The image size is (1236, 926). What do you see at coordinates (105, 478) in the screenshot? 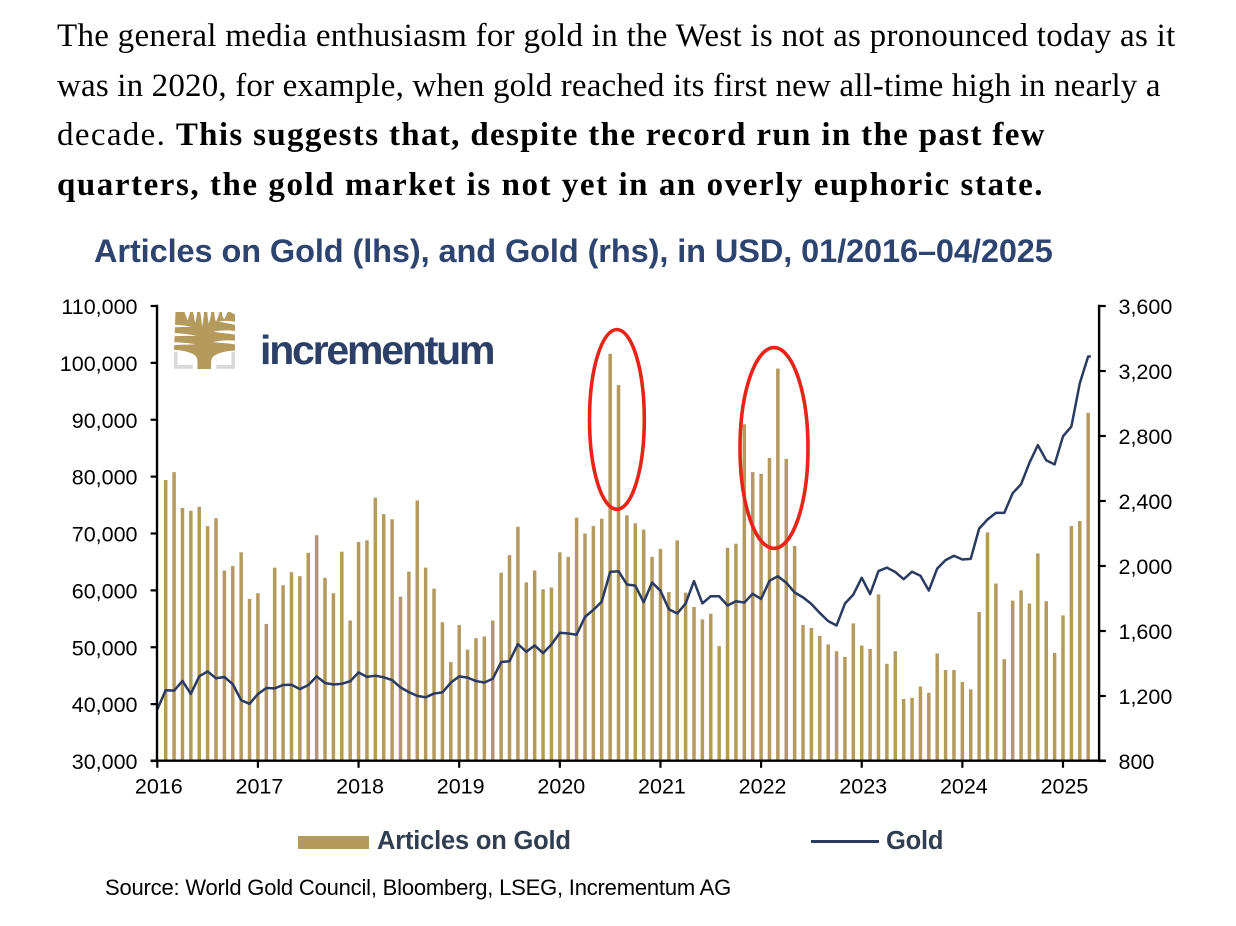
I see `svg-text: 80,000` at bounding box center [105, 478].